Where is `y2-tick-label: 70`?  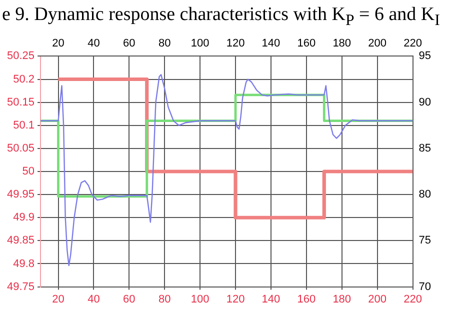
y2-tick-label: 70 is located at coordinates (425, 286).